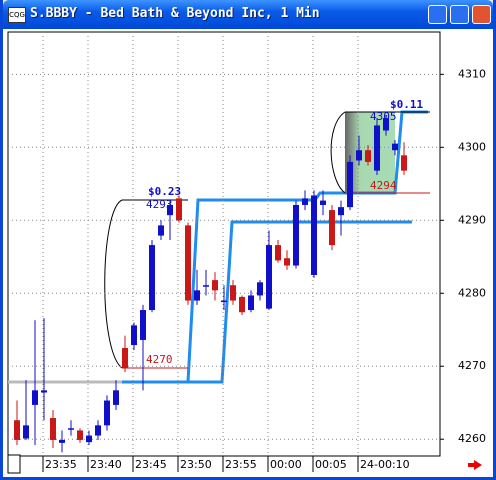 The width and height of the screenshot is (496, 480). Describe the element at coordinates (17, 15) in the screenshot. I see `app-icon: CQG` at that location.